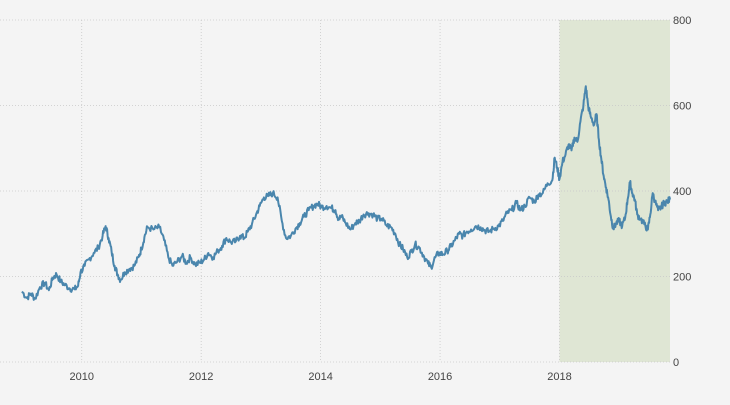  Describe the element at coordinates (676, 363) in the screenshot. I see `y-tick-label: 0` at that location.